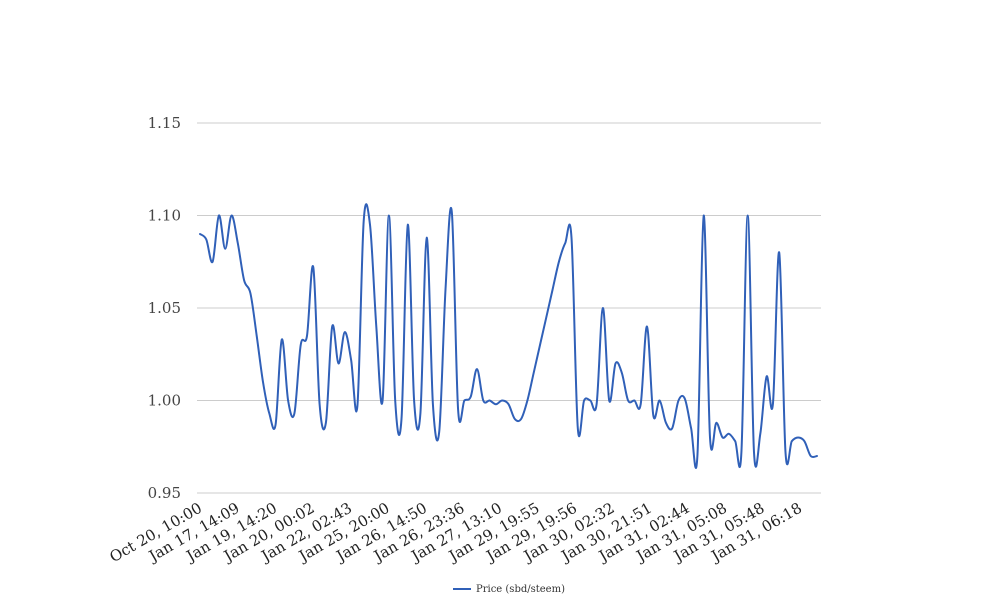 Image resolution: width=1008 pixels, height=616 pixels. What do you see at coordinates (164, 216) in the screenshot?
I see `y-tick-label: 1.10` at bounding box center [164, 216].